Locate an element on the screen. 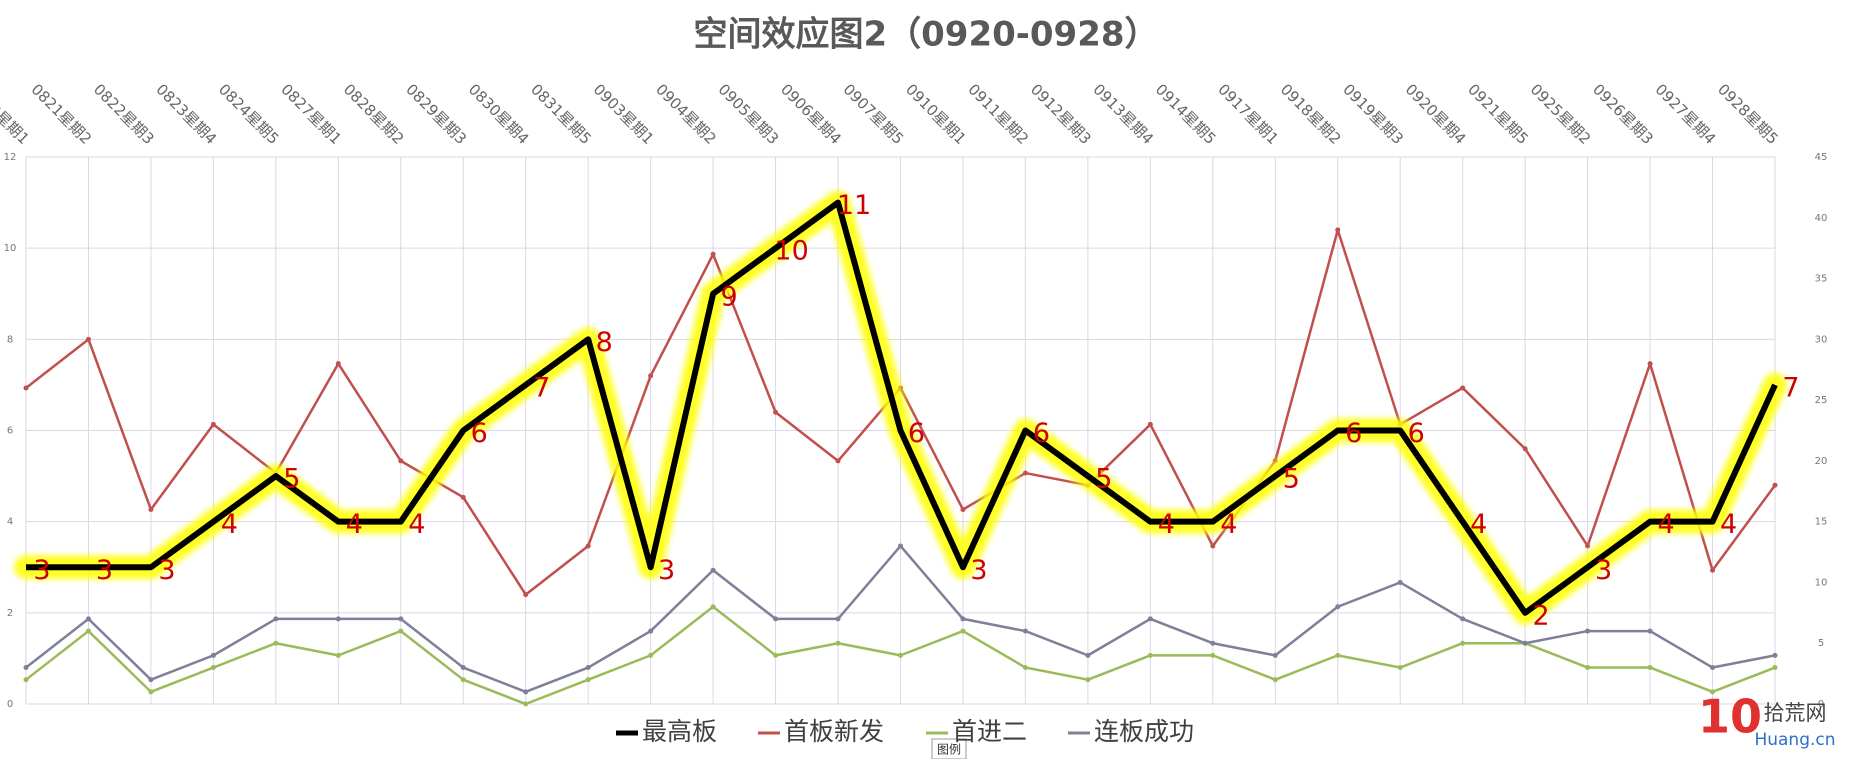  x-tick-label: 0828星期2 is located at coordinates (374, 114).